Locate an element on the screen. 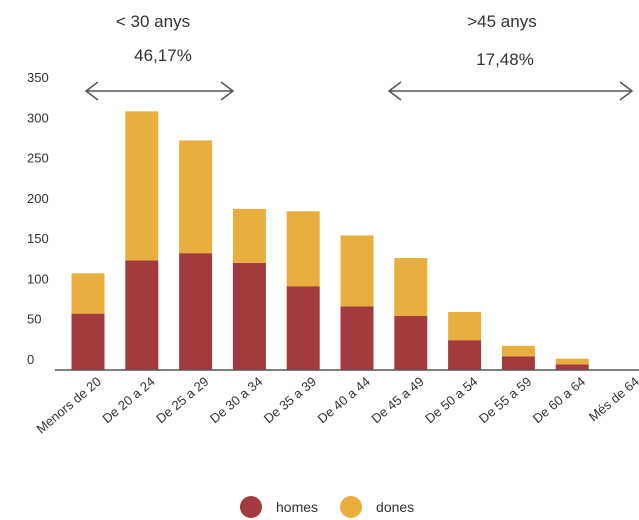 Image resolution: width=639 pixels, height=520 pixels. y-tick-label: 350 is located at coordinates (38, 77).